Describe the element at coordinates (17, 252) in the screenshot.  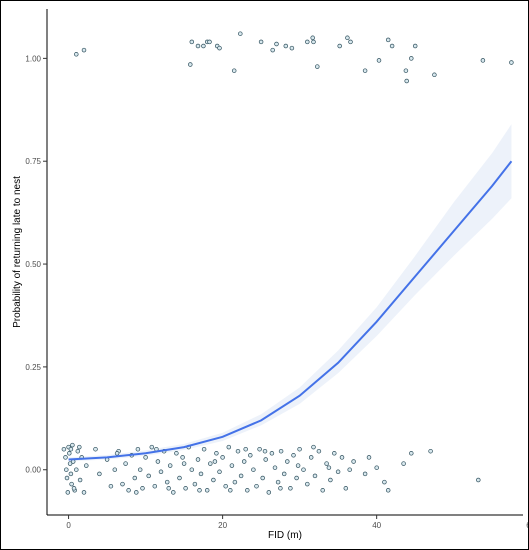
I see `y-axis-title: Probability of returning late to nest` at that location.